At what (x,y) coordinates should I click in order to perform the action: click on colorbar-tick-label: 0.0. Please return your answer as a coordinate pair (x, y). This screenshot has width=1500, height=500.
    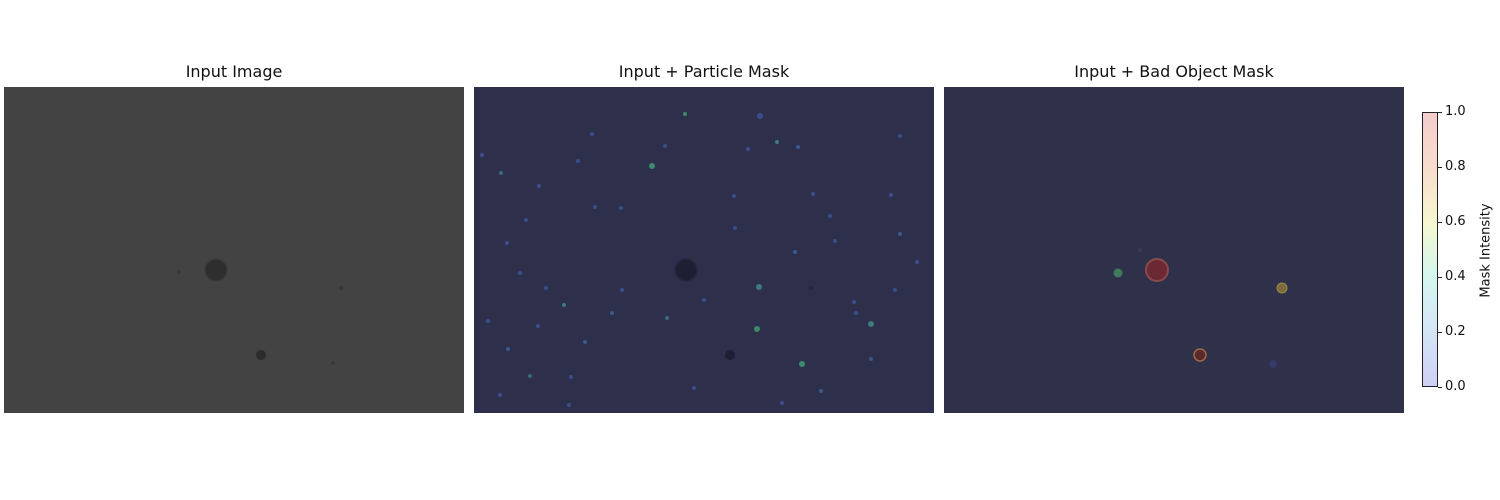
    Looking at the image, I should click on (1455, 386).